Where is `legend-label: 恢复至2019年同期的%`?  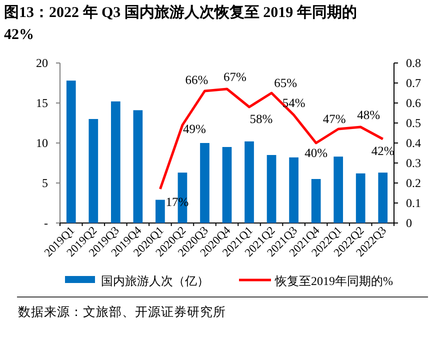 legend-label: 恢复至2019年同期的% is located at coordinates (333, 281).